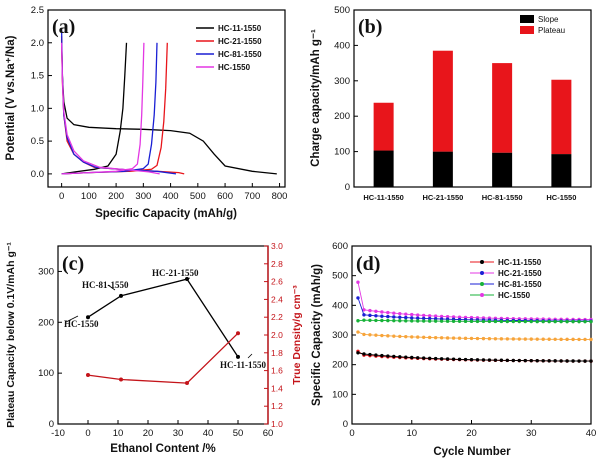 This screenshot has height=465, width=600. I want to click on panel-d-legend-label: HC-1550, so click(514, 295).